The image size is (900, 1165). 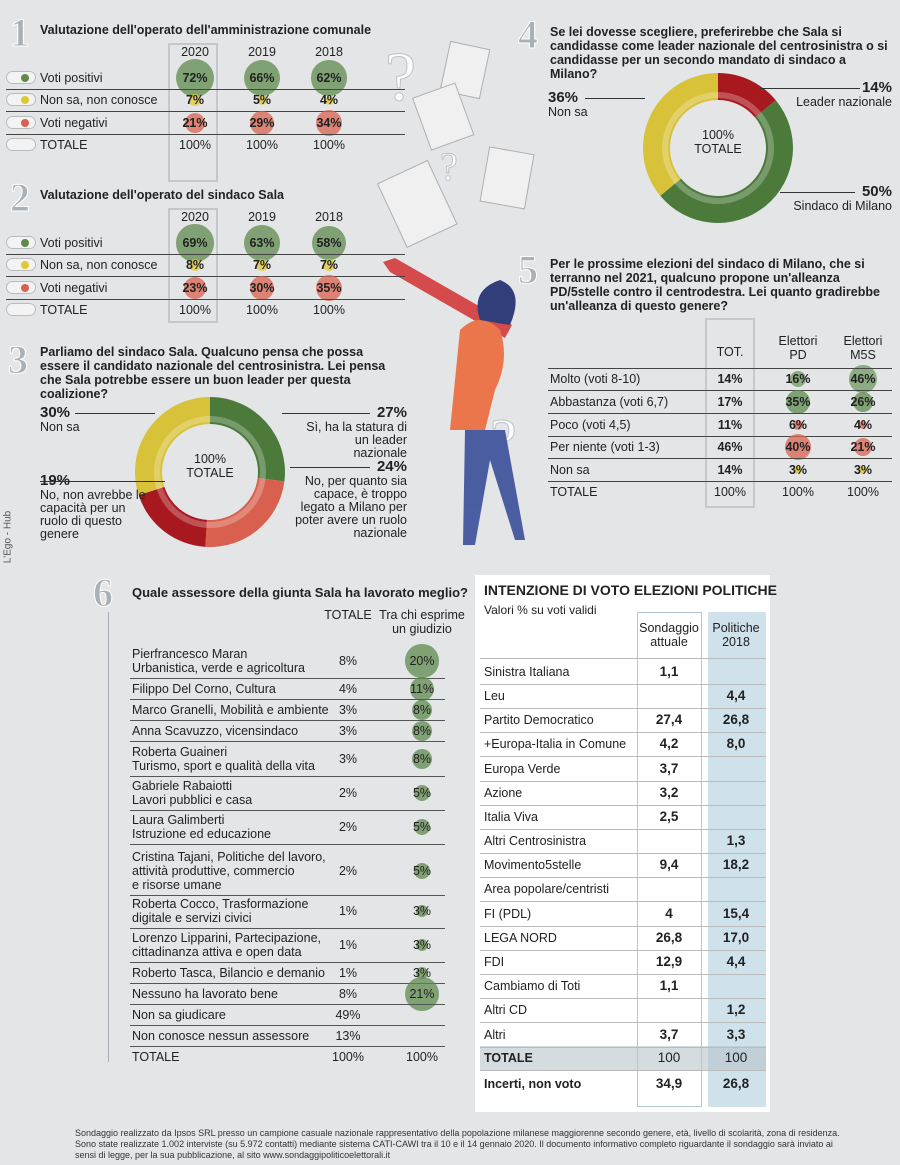 I want to click on row-label: Leu, so click(x=494, y=696).